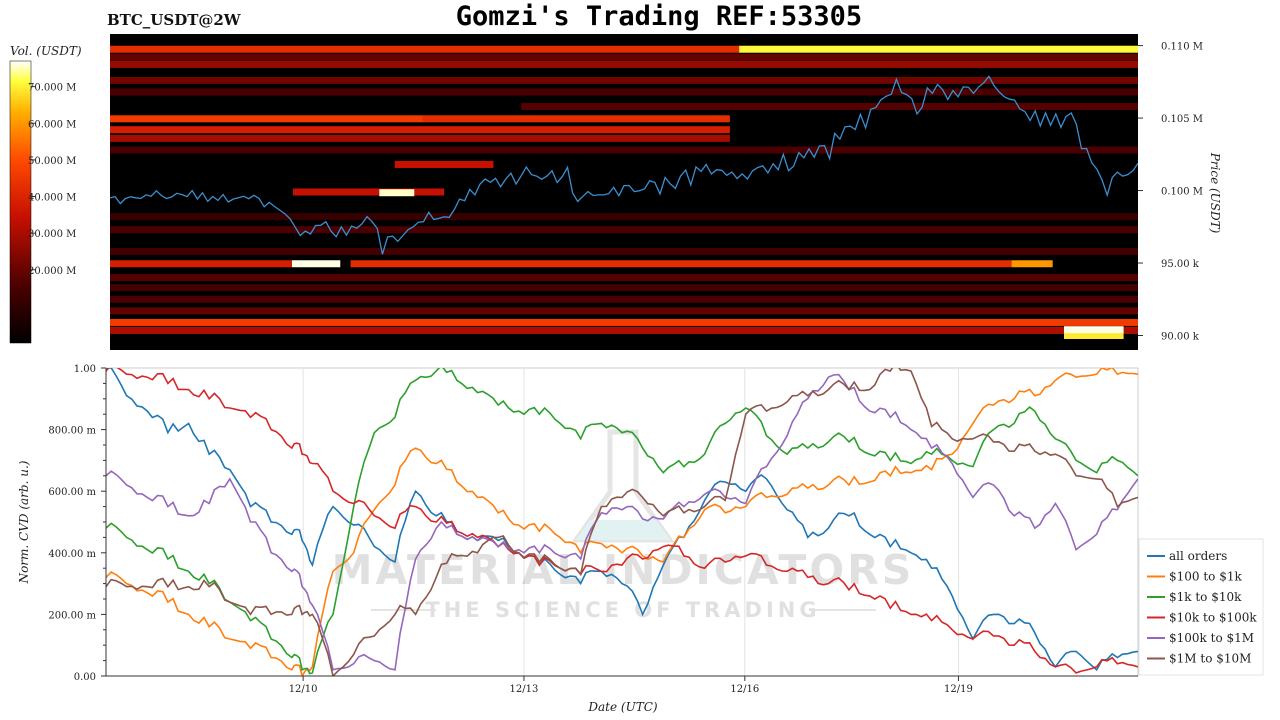  Describe the element at coordinates (622, 610) in the screenshot. I see `watermark-subtitle: THE SCIENCE OF TRADING` at that location.